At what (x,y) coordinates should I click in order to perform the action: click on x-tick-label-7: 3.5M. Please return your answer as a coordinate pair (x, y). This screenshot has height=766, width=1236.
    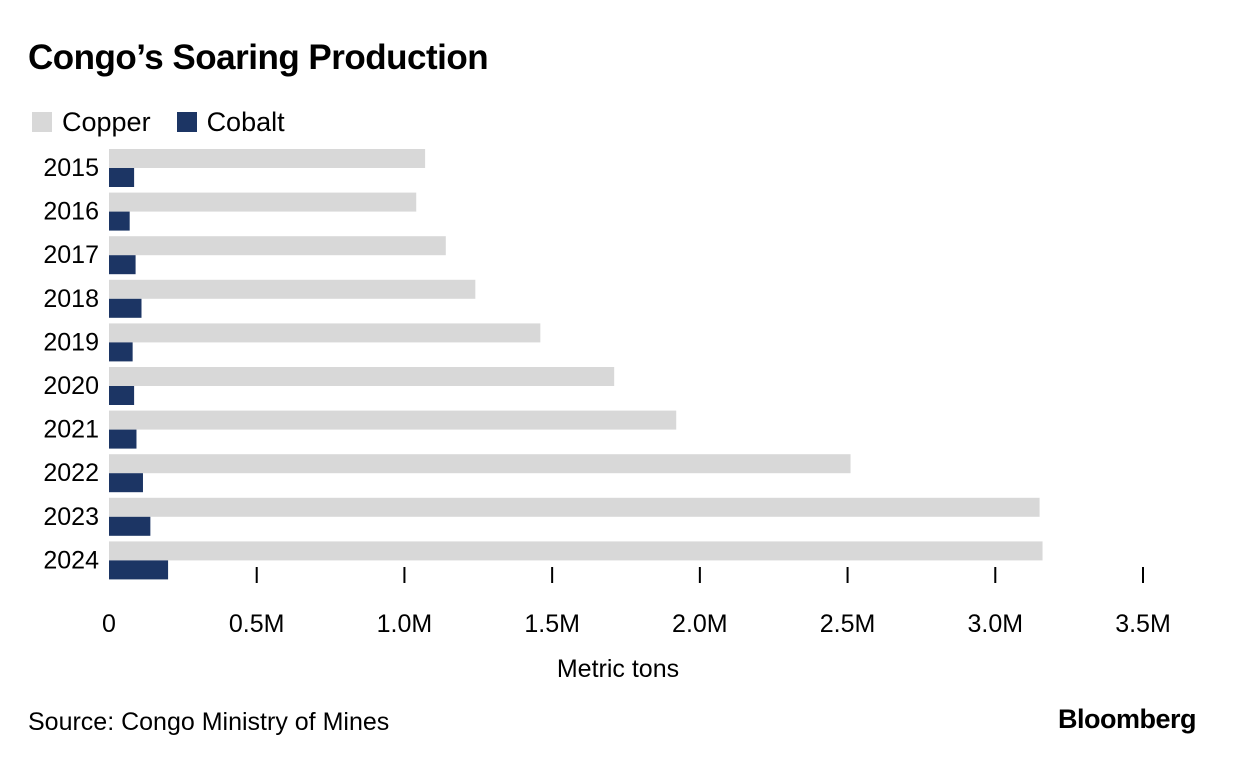
    Looking at the image, I should click on (1143, 624).